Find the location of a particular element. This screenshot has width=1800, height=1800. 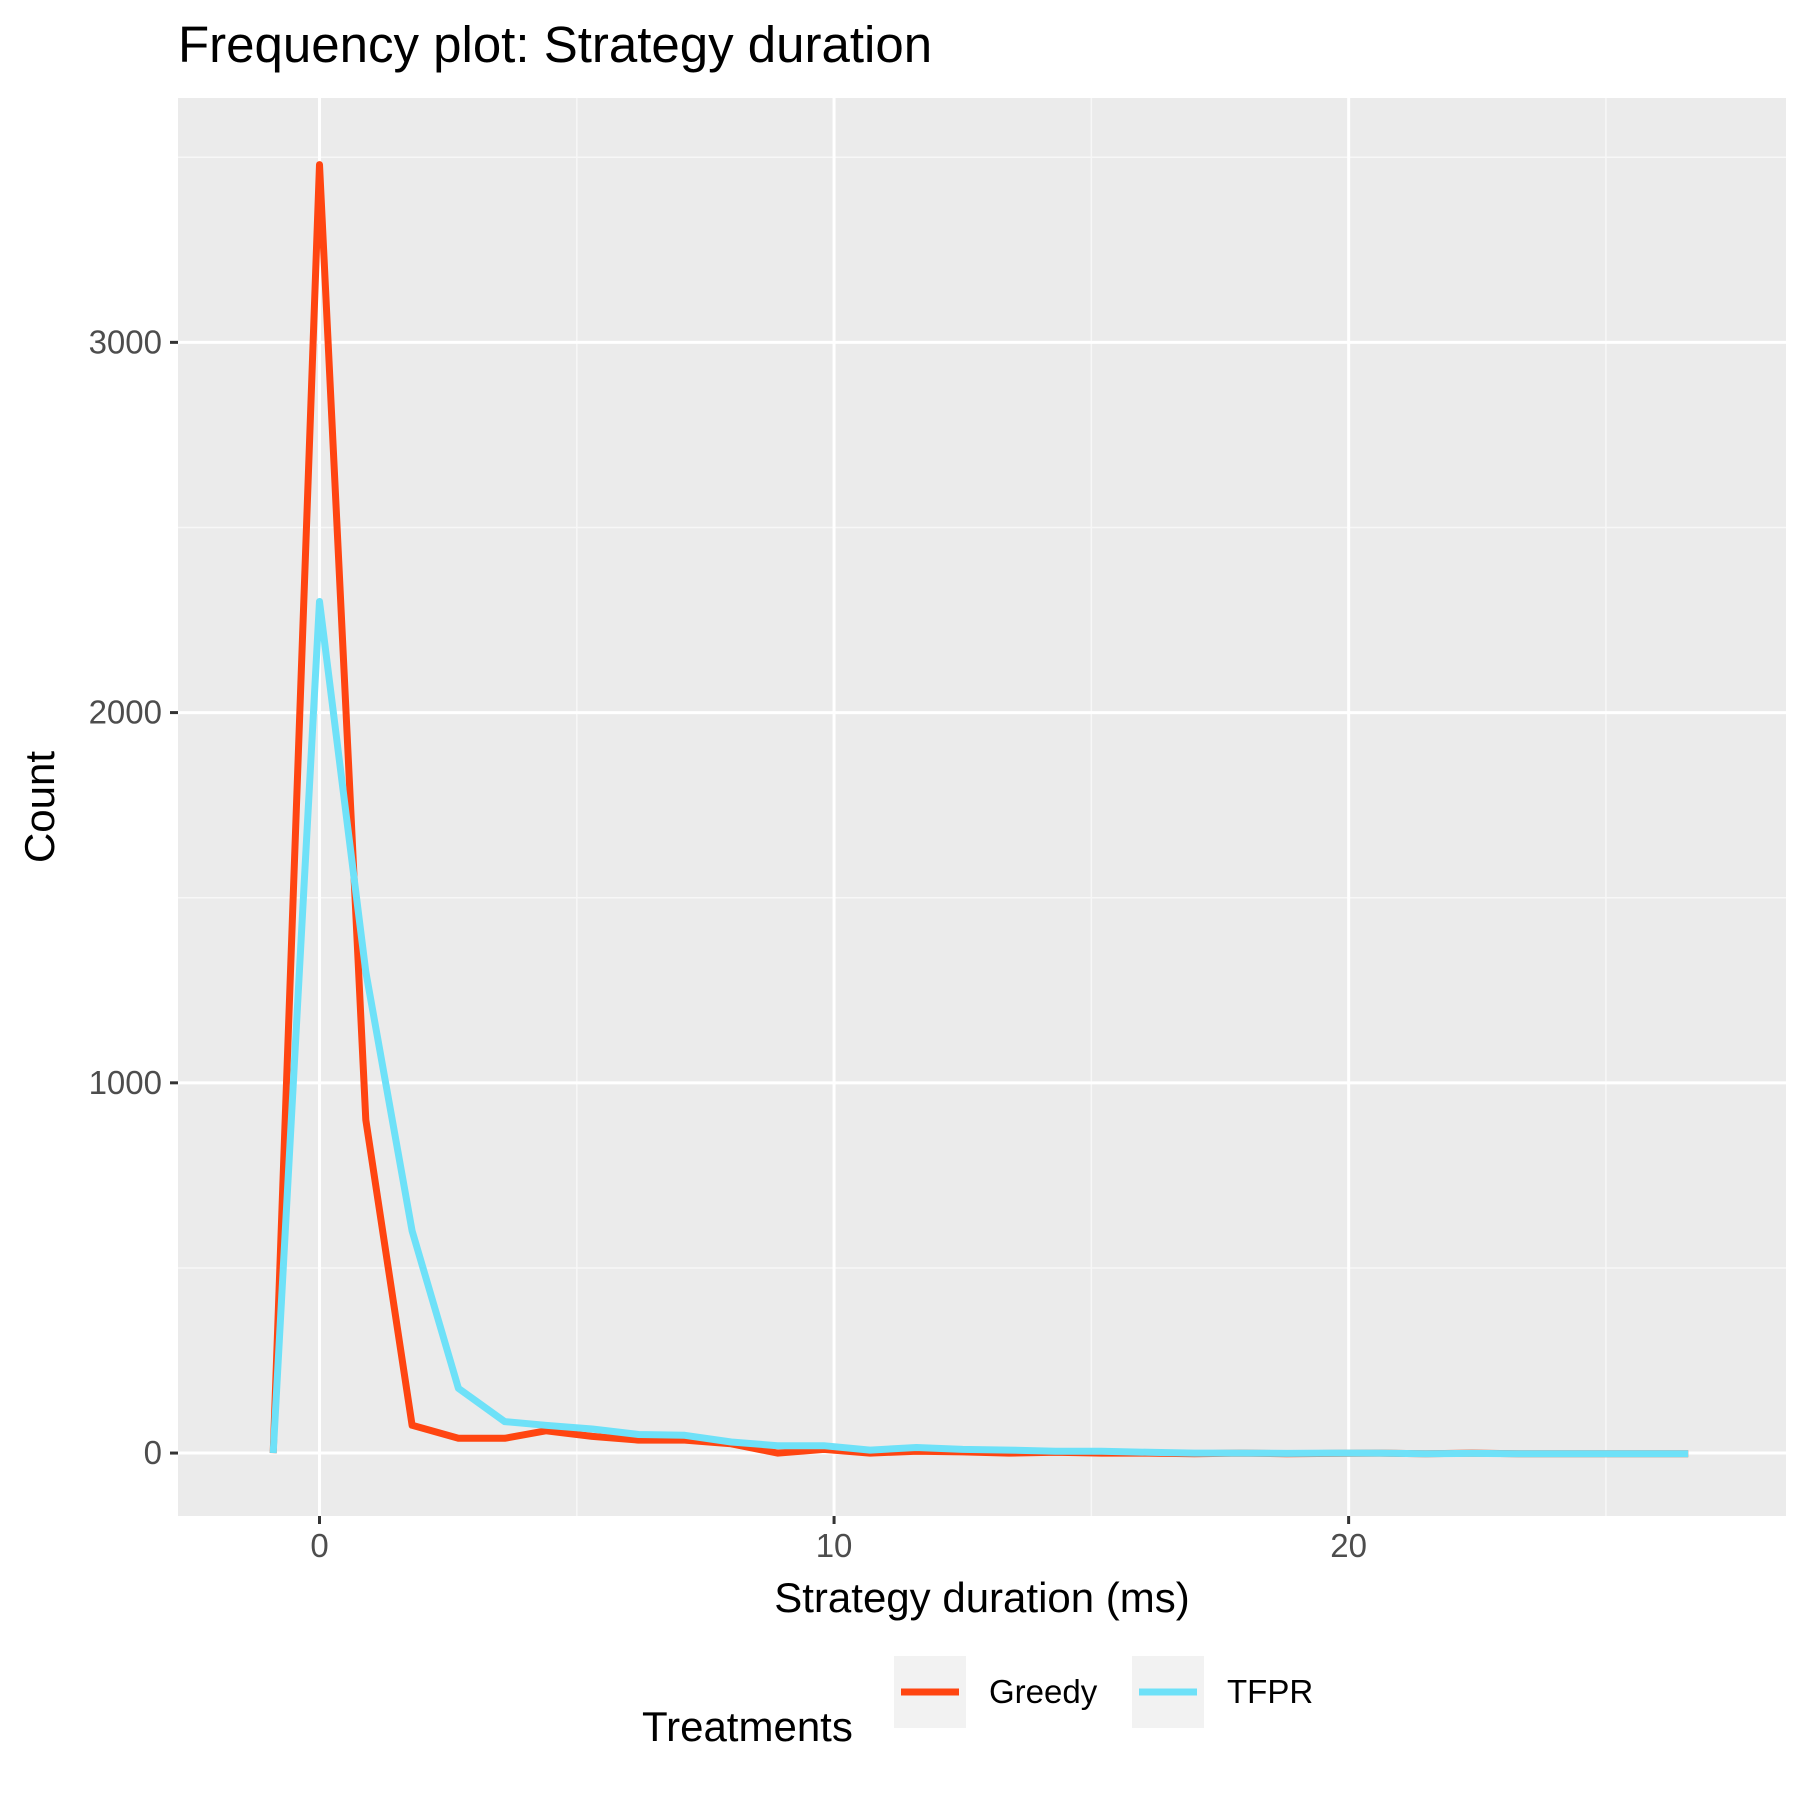

x-axis-title: Strategy duration (ms) is located at coordinates (982, 1597).